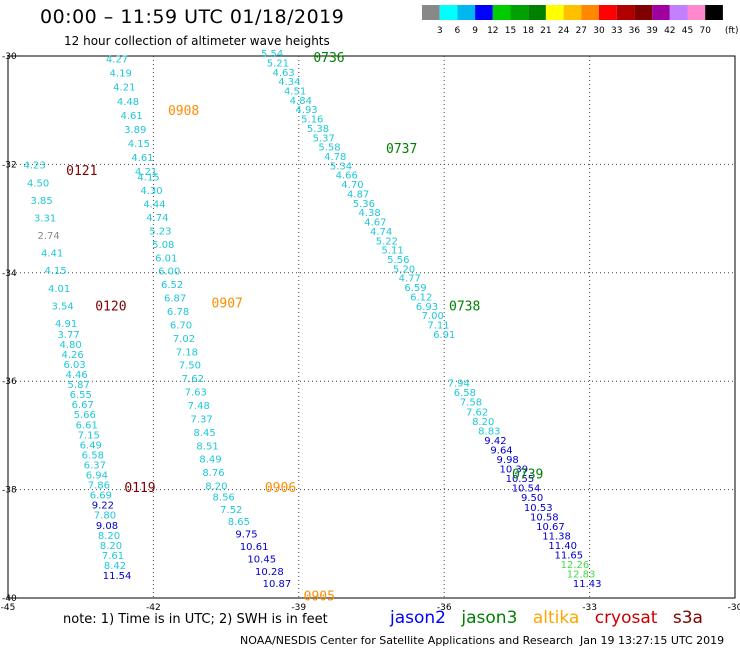 The height and width of the screenshot is (650, 740). I want to click on generation-timestamp: Jan 19 13:27:15 UTC 2019, so click(652, 640).